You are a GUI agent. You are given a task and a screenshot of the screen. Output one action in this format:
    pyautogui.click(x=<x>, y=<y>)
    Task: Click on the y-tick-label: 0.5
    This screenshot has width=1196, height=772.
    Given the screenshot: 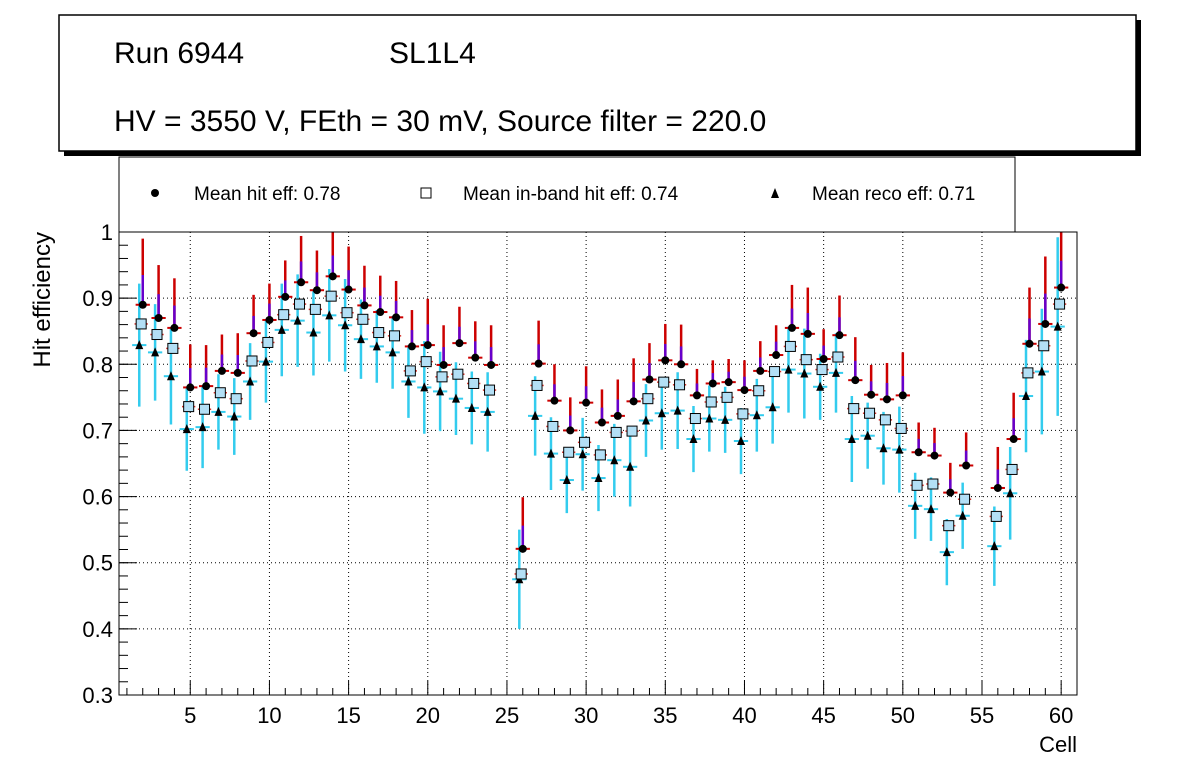 What is the action you would take?
    pyautogui.click(x=97, y=563)
    